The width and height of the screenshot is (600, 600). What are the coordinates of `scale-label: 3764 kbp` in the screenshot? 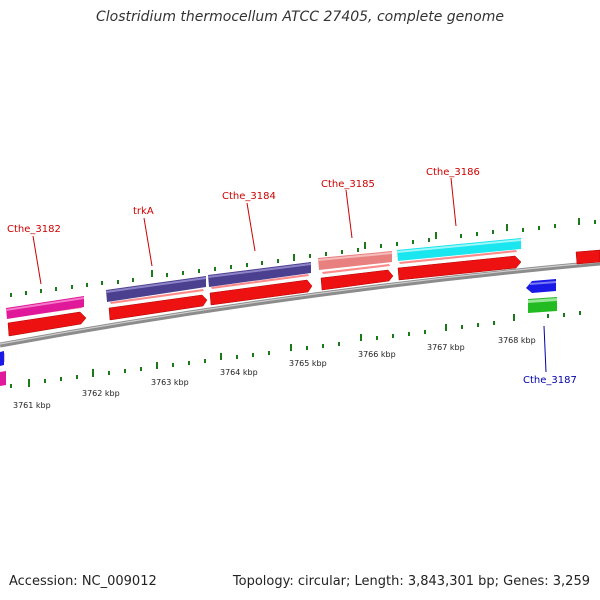 It's located at (239, 372).